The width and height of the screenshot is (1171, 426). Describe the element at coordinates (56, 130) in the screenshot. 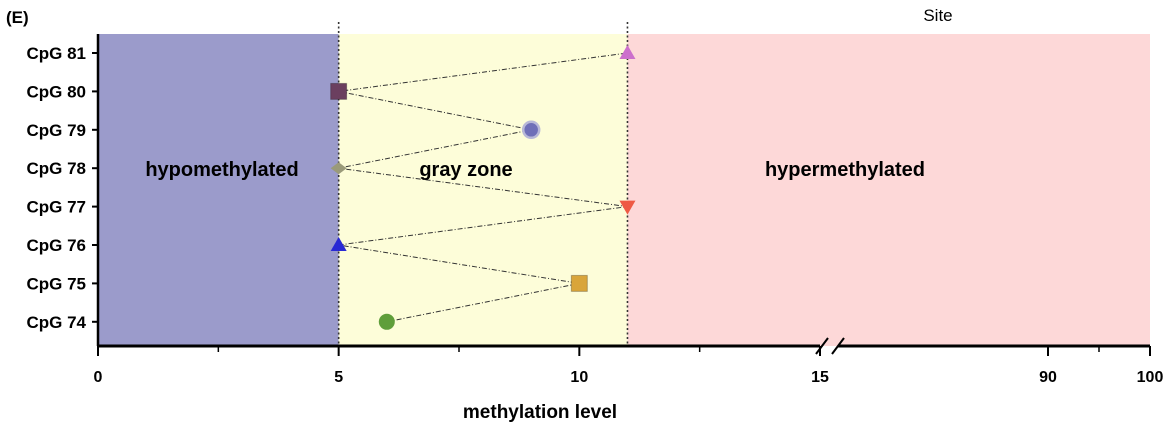

I see `y-tick-label-cpg-79: CpG 79` at that location.